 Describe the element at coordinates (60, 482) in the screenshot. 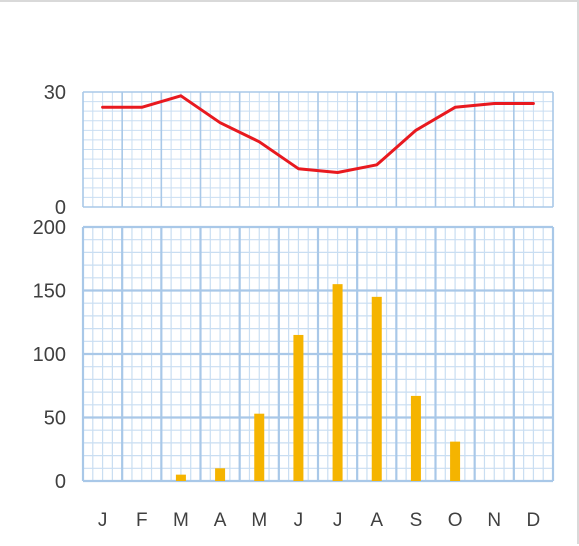

I see `rain-y-tick-label: 0` at that location.